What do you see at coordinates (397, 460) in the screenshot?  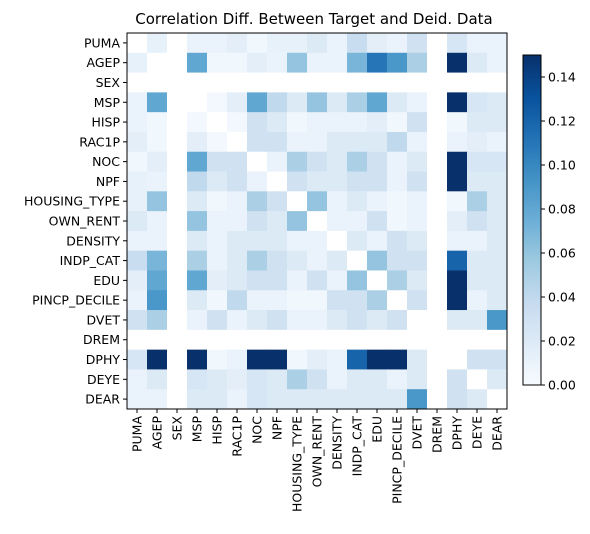 I see `x-tick-label: PINCP_DECILE` at bounding box center [397, 460].